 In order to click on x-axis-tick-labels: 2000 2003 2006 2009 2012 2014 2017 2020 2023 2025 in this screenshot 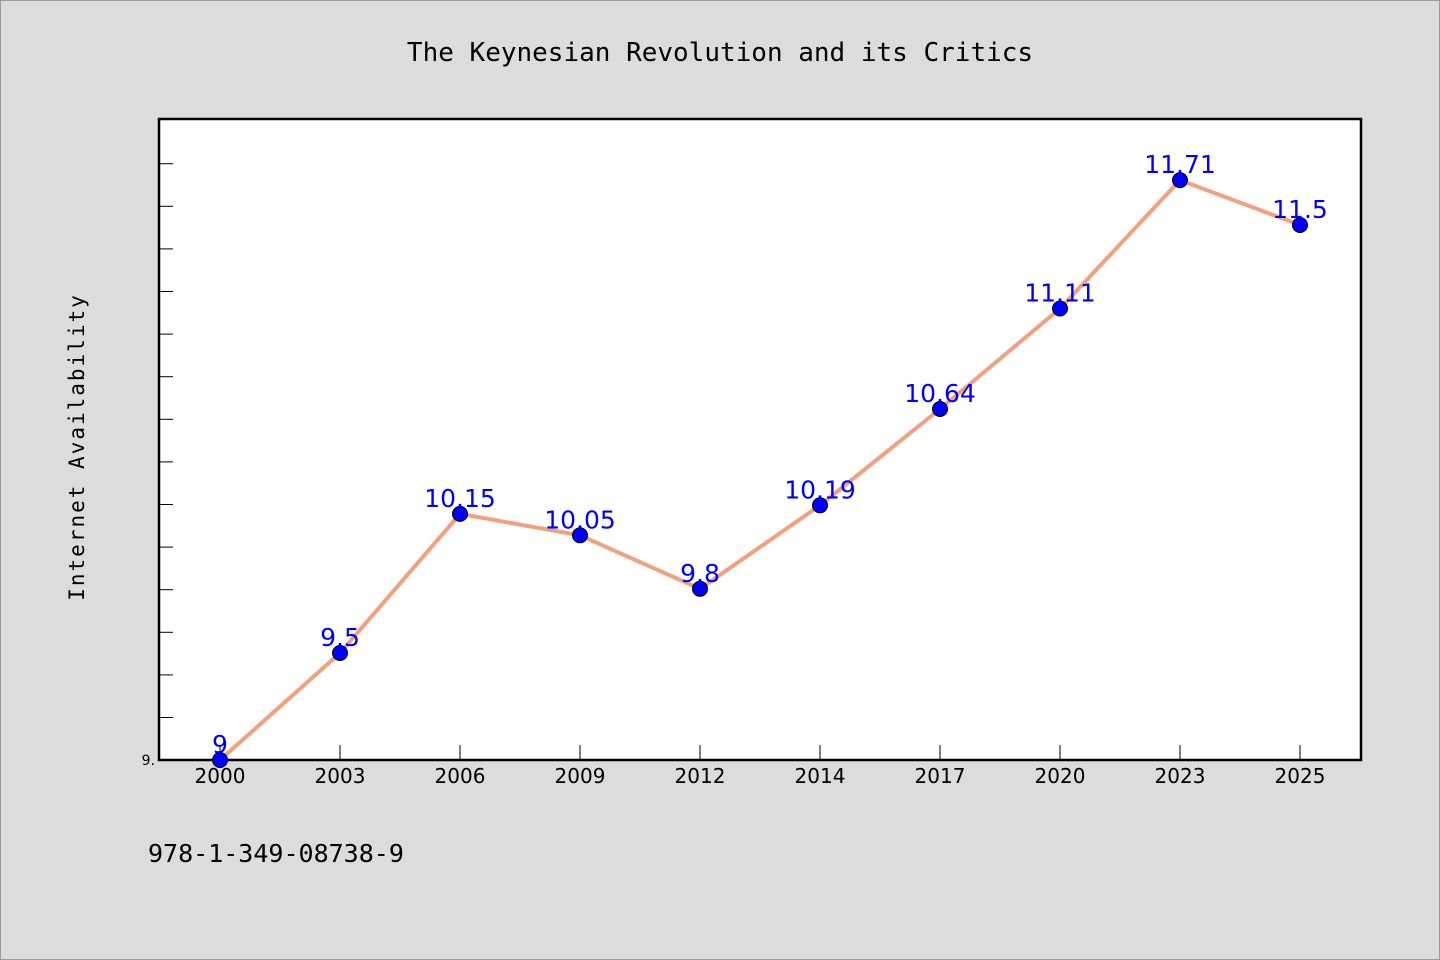, I will do `click(760, 776)`.